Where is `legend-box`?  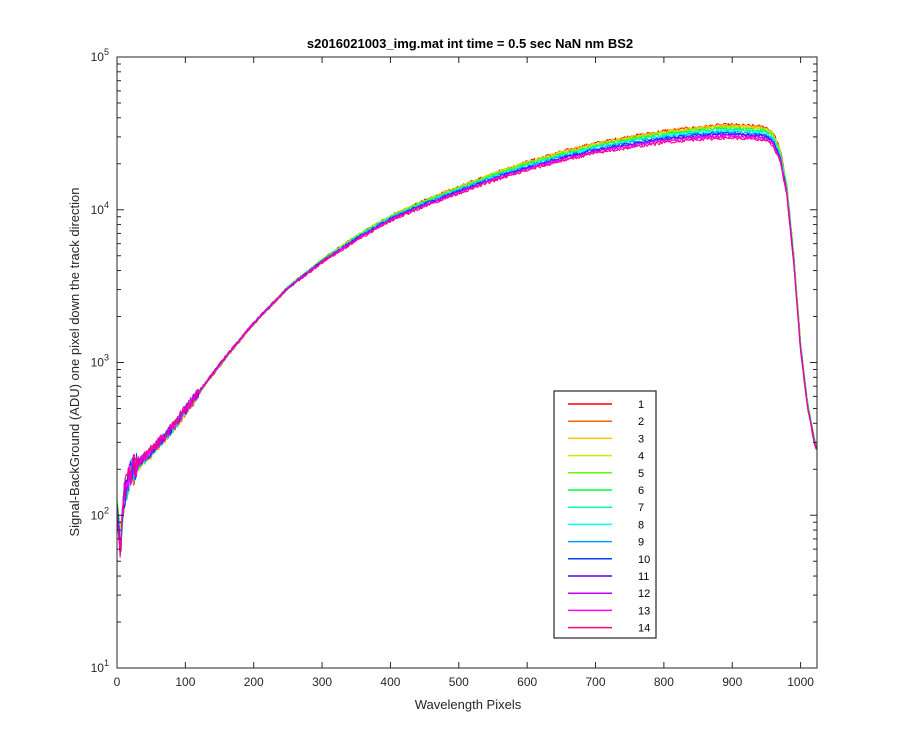
legend-box is located at coordinates (605, 514).